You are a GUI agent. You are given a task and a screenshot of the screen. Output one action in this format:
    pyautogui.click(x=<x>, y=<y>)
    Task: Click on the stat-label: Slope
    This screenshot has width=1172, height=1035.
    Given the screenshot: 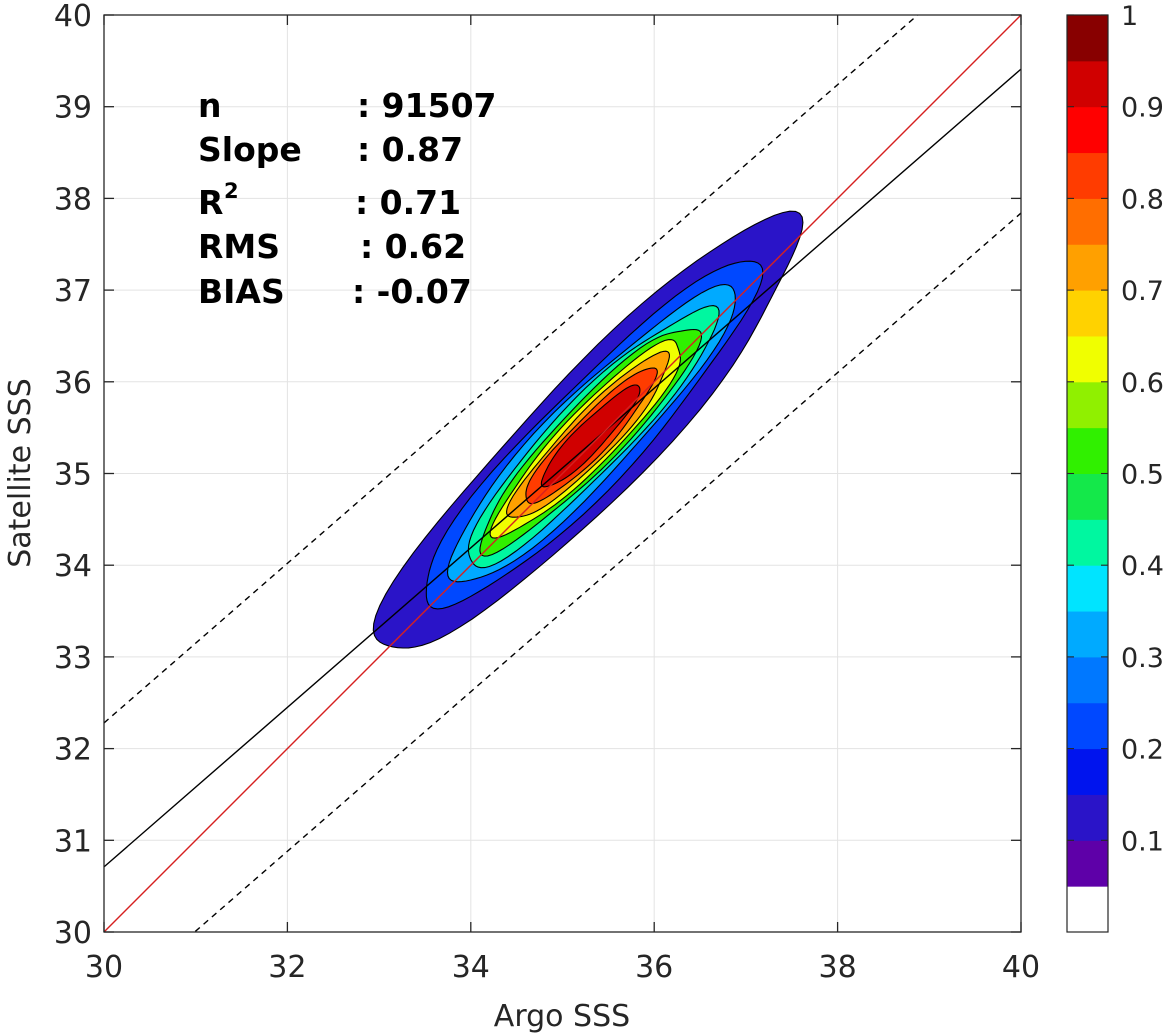 What is the action you would take?
    pyautogui.click(x=250, y=149)
    